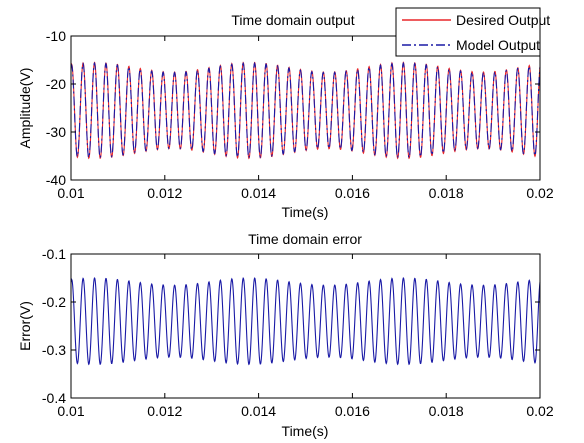  I want to click on error-xtick-label: 0.018, so click(446, 411).